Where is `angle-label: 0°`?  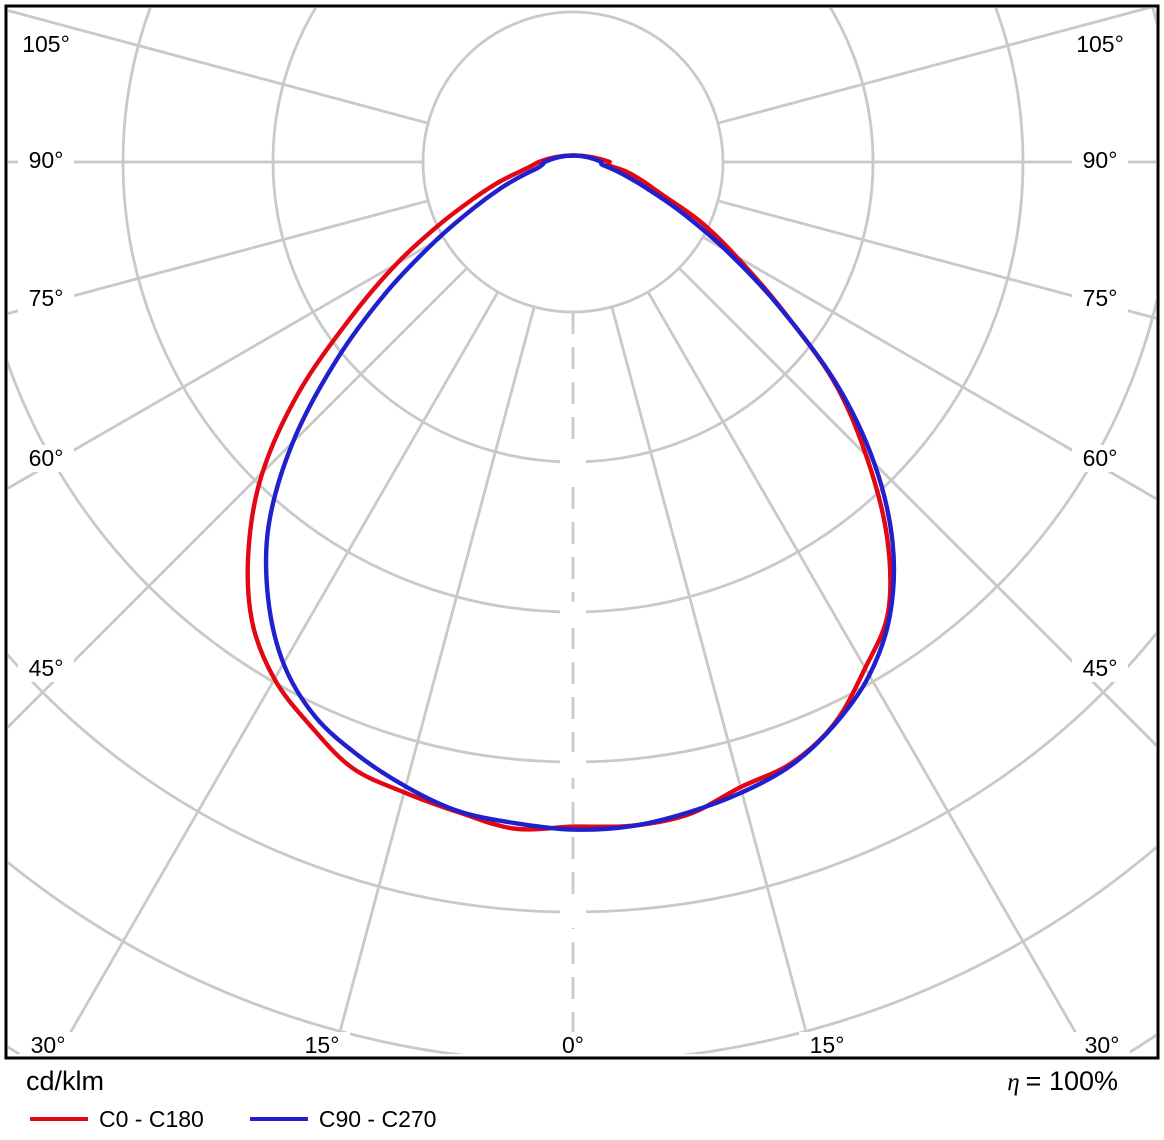 angle-label: 0° is located at coordinates (573, 1045).